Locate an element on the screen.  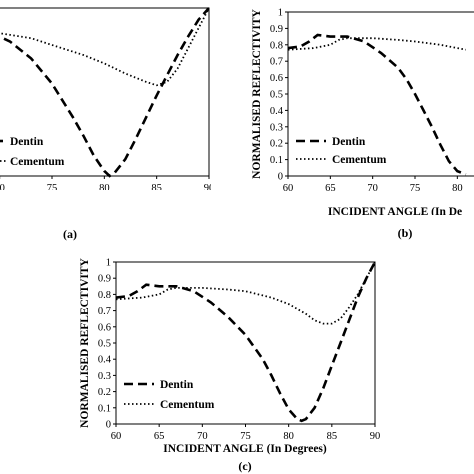
panel-label: (c) is located at coordinates (244, 466).